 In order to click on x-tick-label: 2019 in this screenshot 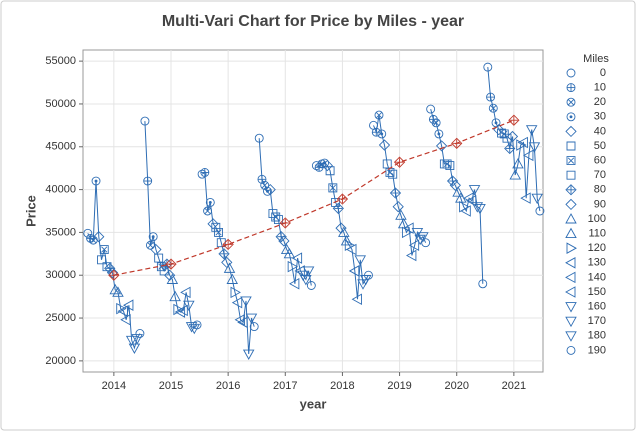, I will do `click(399, 386)`.